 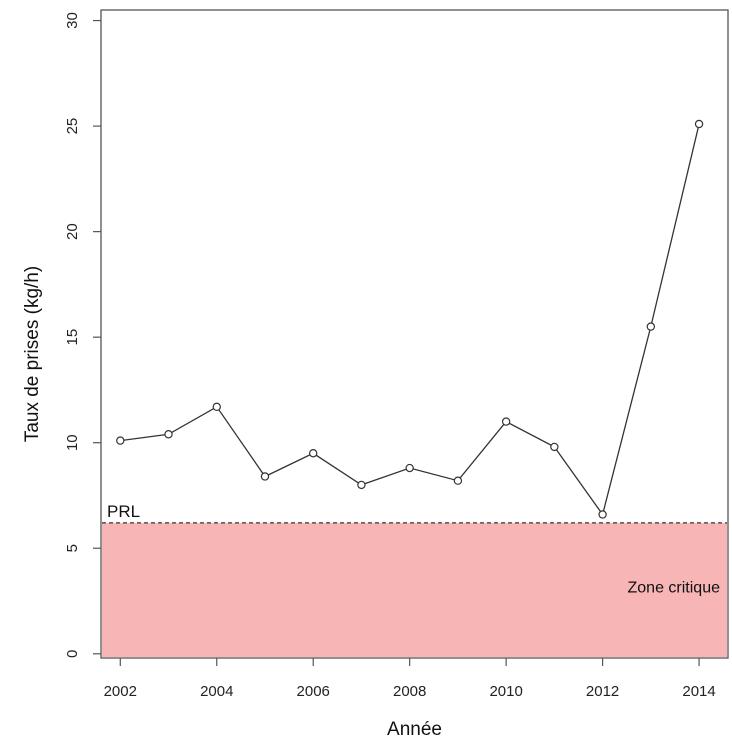 I want to click on y-tick-label: 0, so click(x=72, y=654).